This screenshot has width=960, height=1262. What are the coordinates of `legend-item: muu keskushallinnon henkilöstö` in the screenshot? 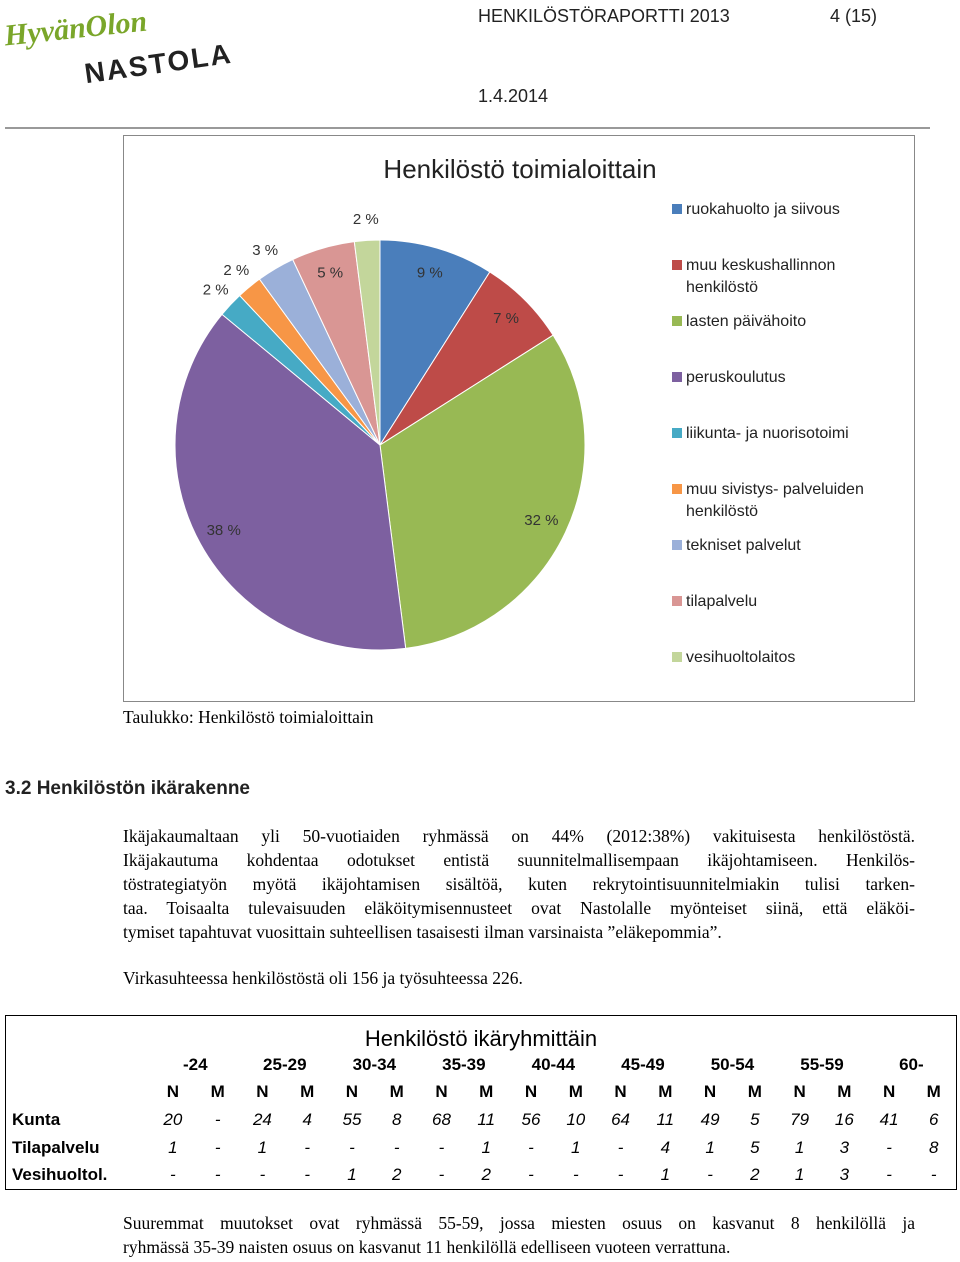 It's located at (779, 283).